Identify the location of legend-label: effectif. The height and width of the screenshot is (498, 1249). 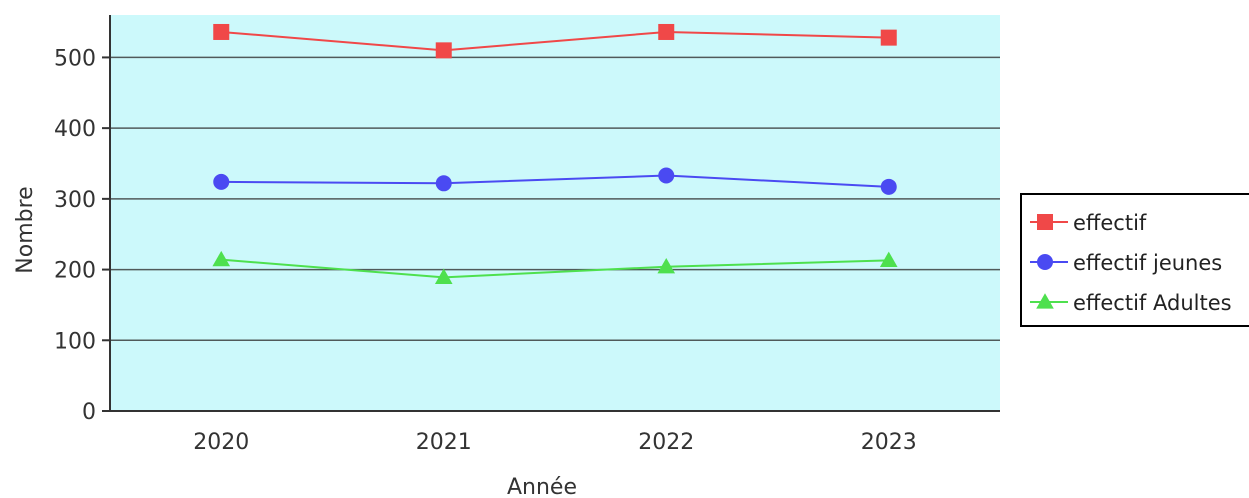
(1110, 223).